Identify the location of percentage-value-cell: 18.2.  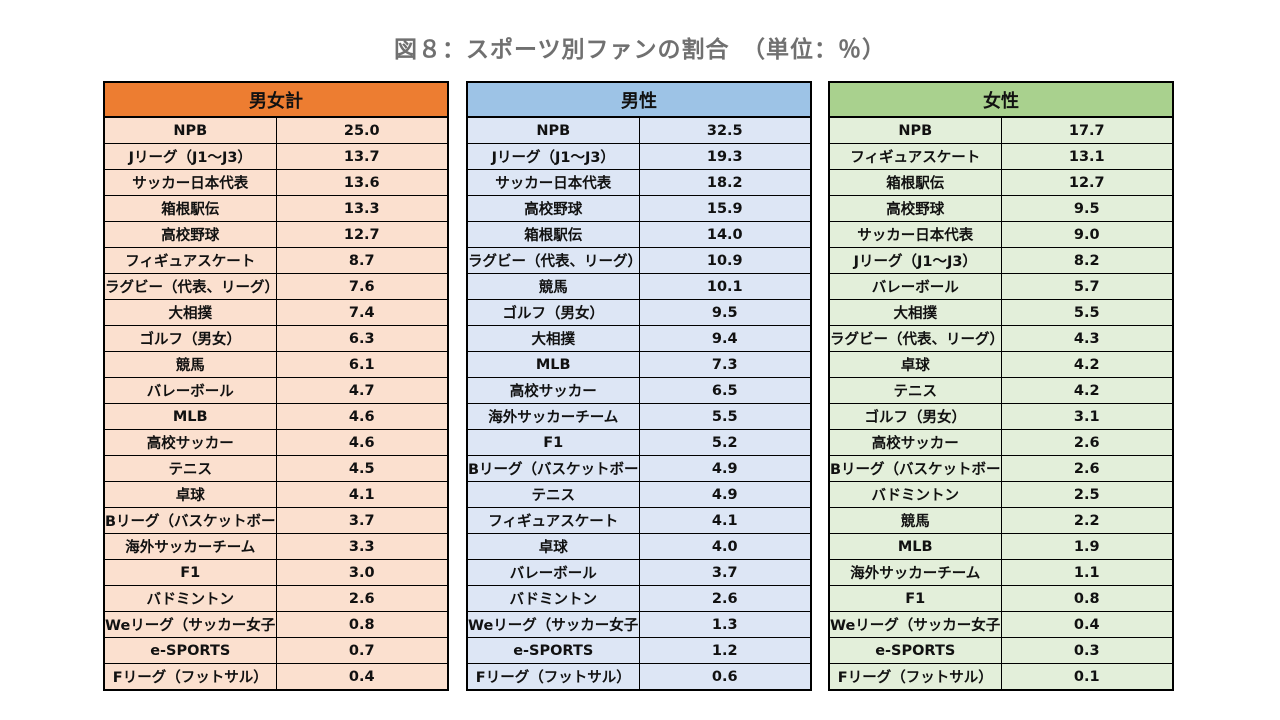
(724, 182).